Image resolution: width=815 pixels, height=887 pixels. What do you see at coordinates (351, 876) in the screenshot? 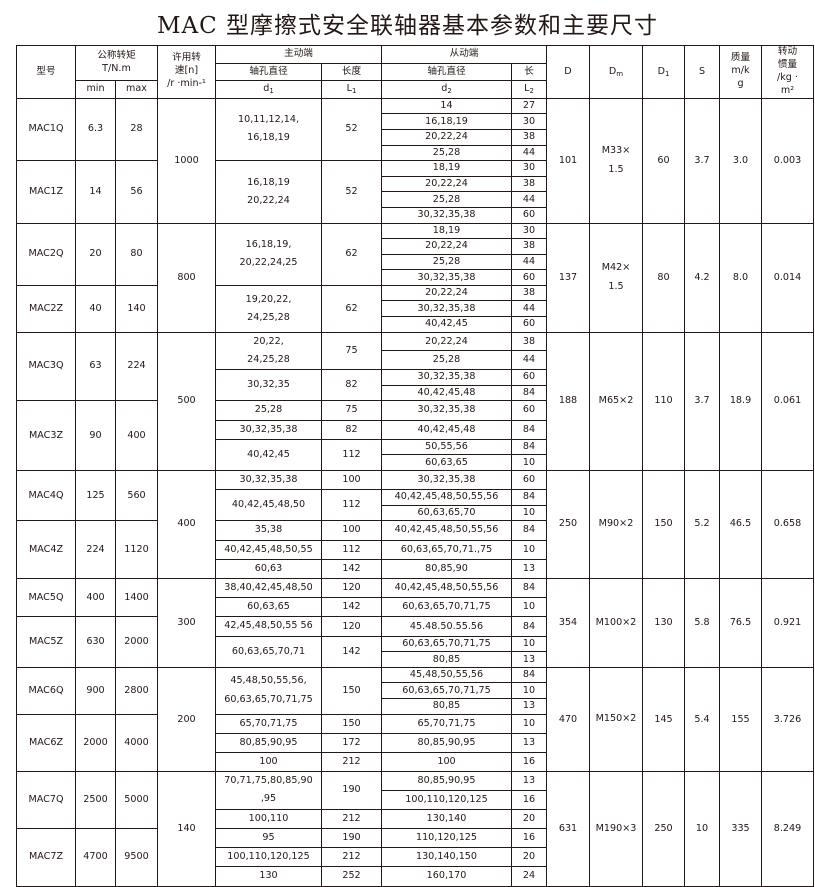
I see `L1-cell: 252` at bounding box center [351, 876].